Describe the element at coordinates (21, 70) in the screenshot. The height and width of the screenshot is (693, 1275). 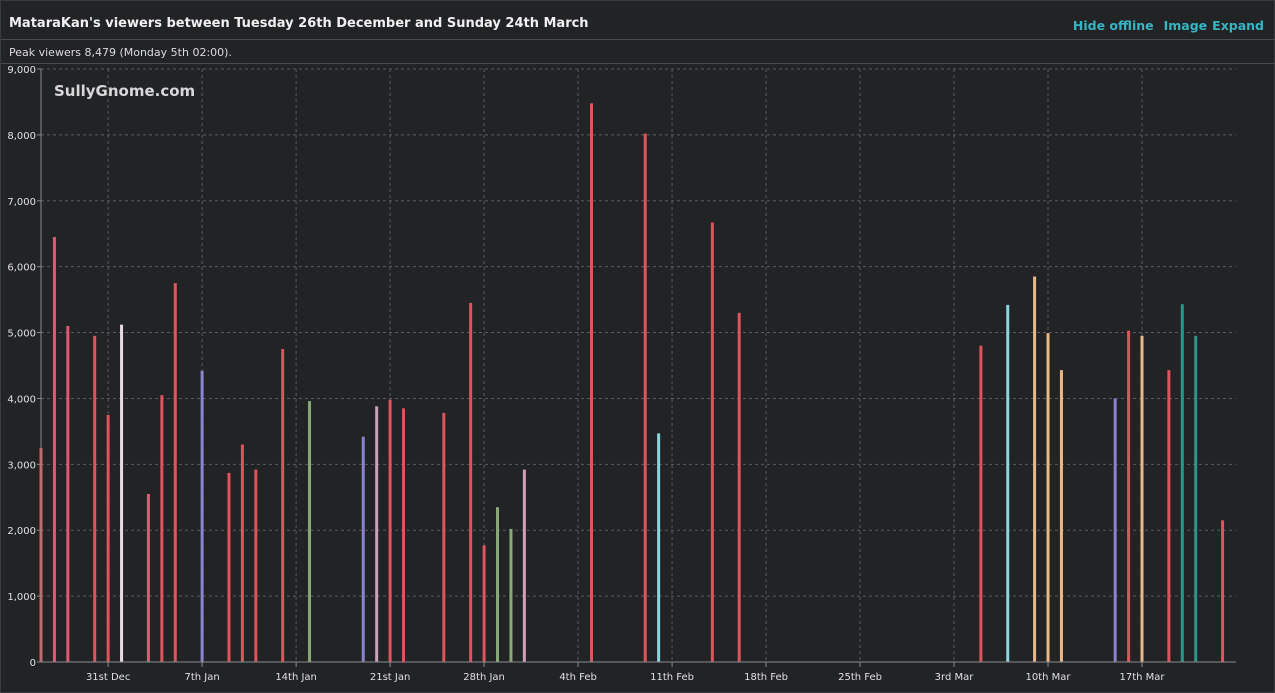
I see `y-tick-label: 9,000` at that location.